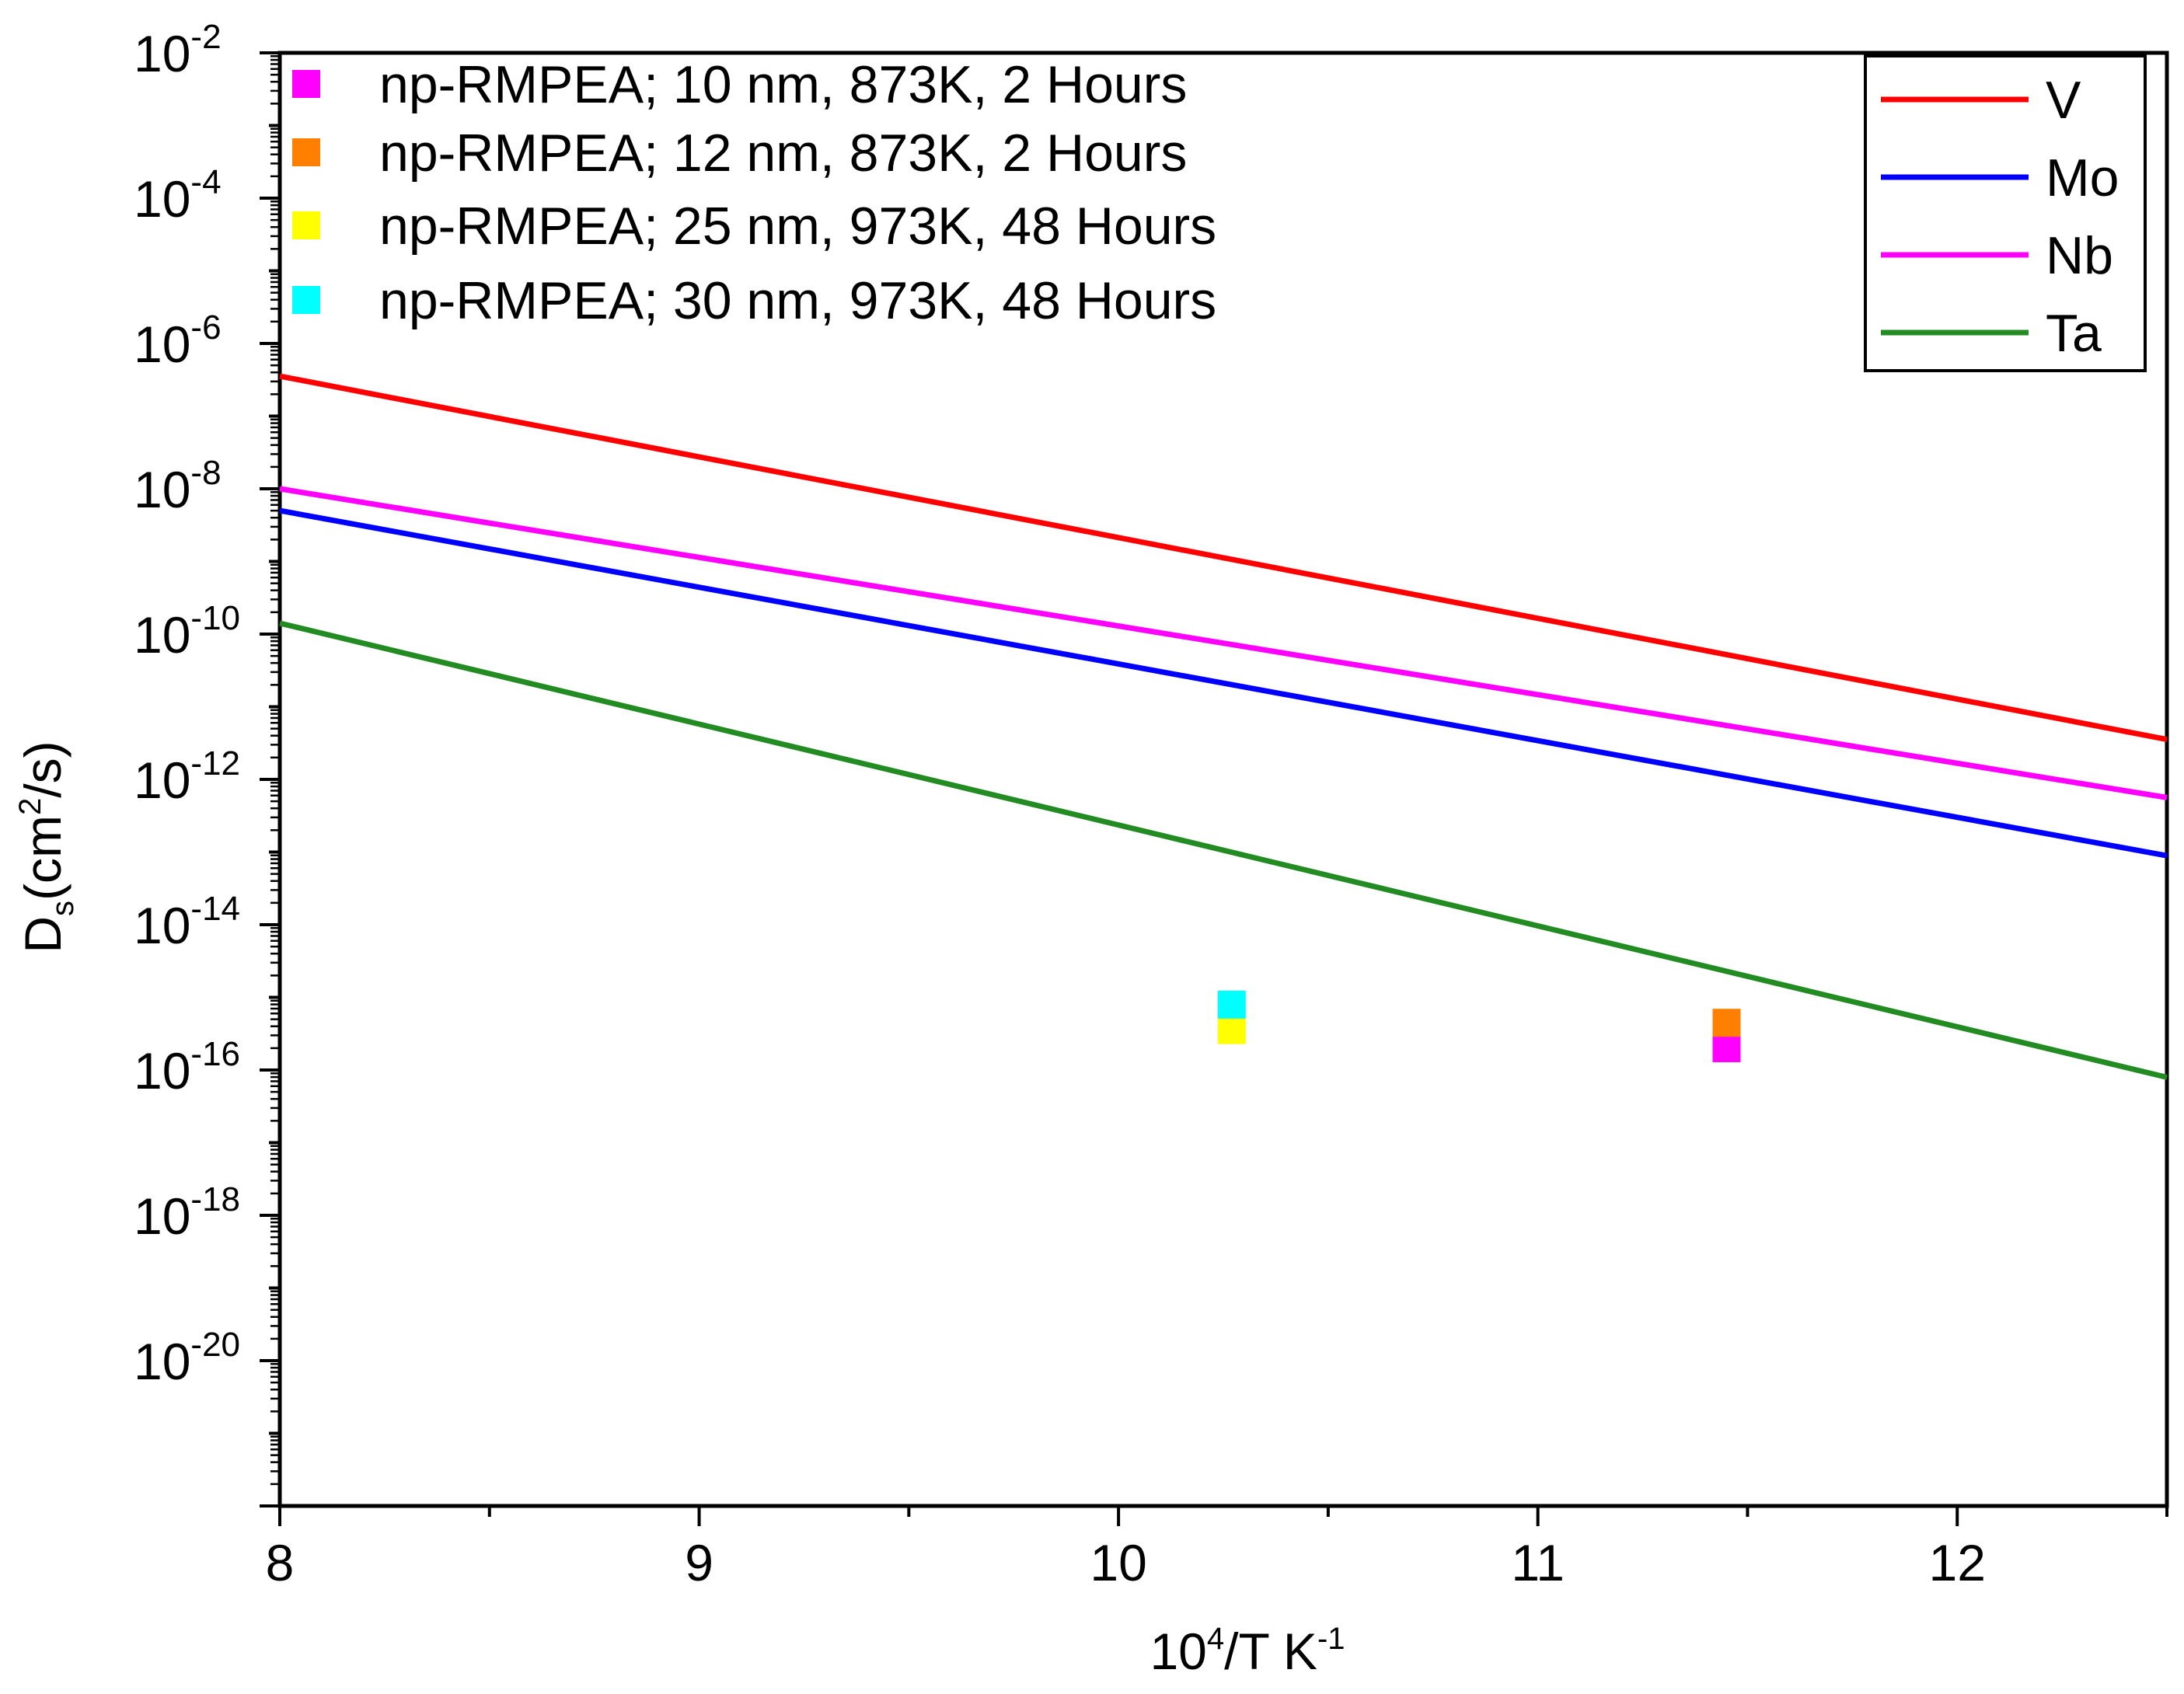  I want to click on legend-line-label: Ta, so click(2074, 333).